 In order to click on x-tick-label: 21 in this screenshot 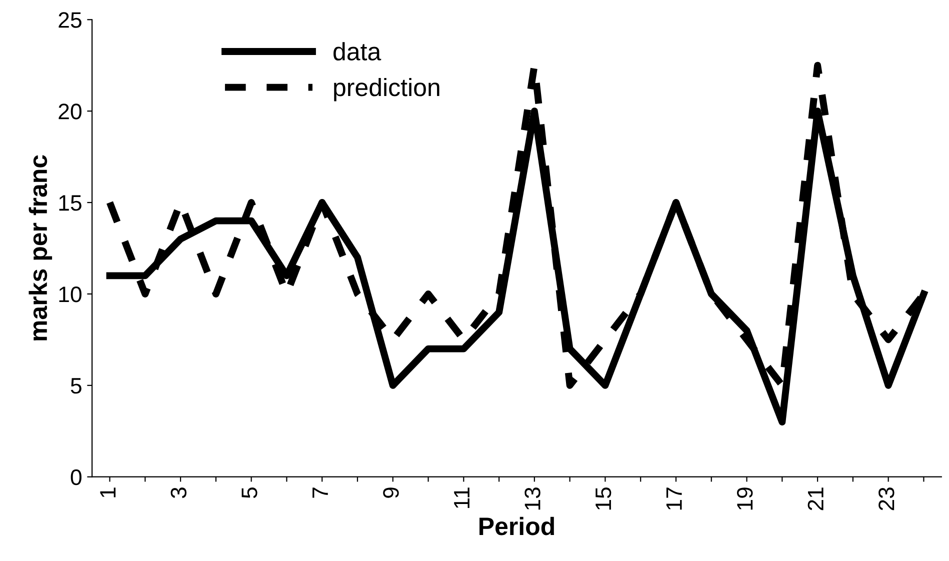, I will do `click(816, 499)`.